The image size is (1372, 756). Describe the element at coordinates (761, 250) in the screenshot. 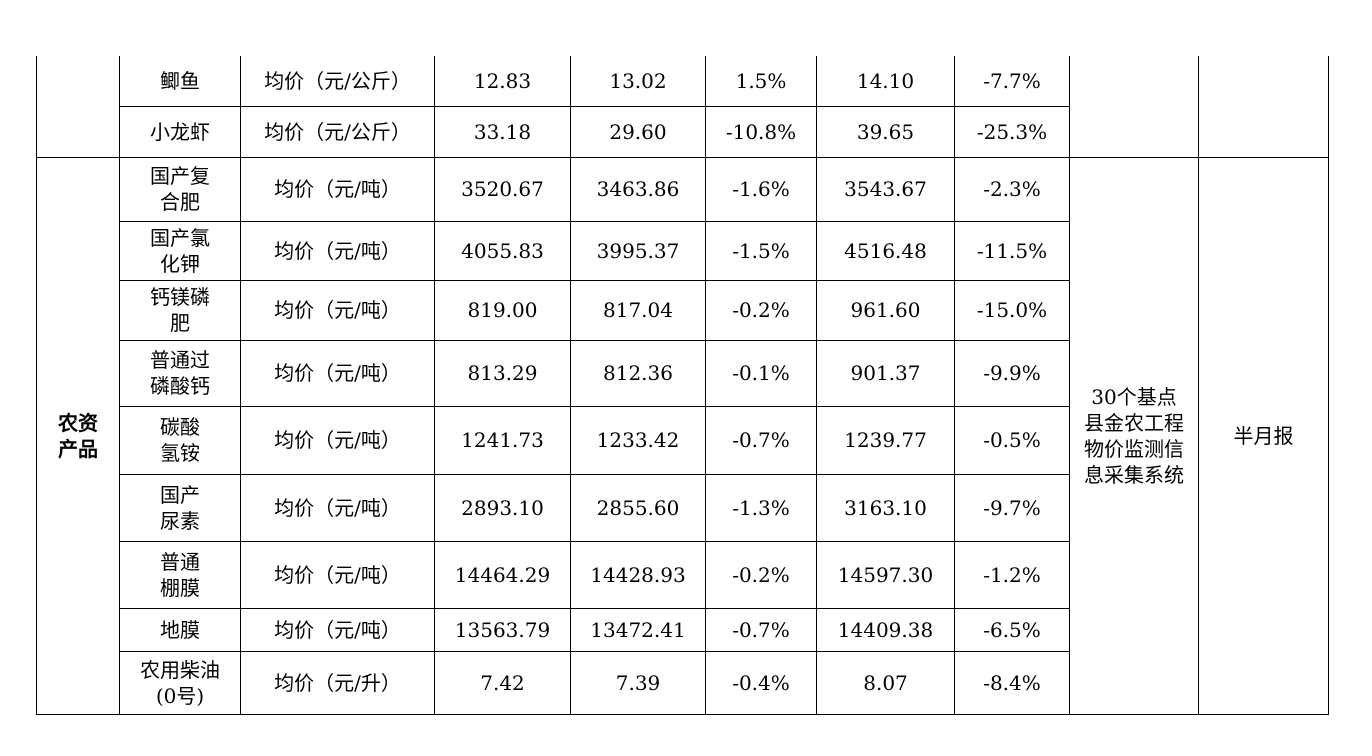

I see `change-vs-previous: -1.5%` at that location.